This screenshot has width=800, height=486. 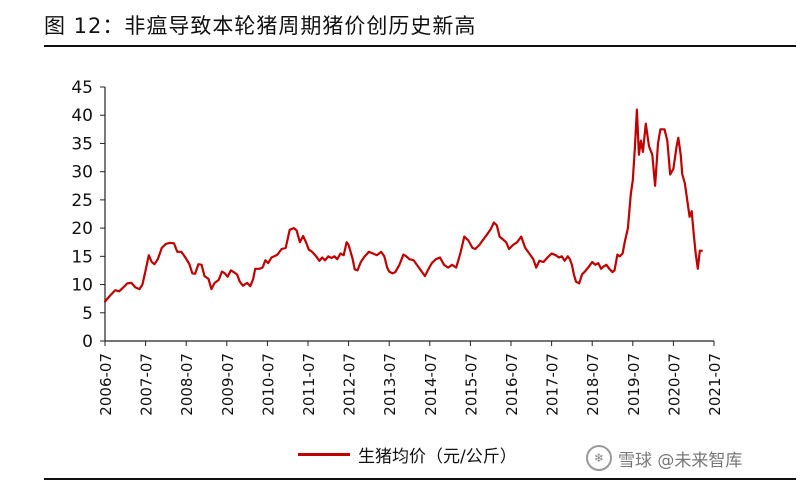 What do you see at coordinates (268, 384) in the screenshot?
I see `x-tick-label: 2010-07` at bounding box center [268, 384].